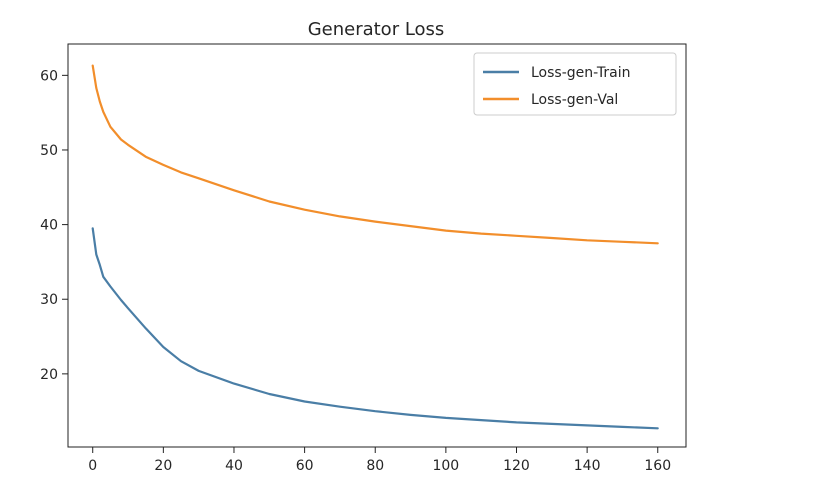 This screenshot has width=827, height=504. Describe the element at coordinates (49, 226) in the screenshot. I see `y-tick-label: 40` at that location.